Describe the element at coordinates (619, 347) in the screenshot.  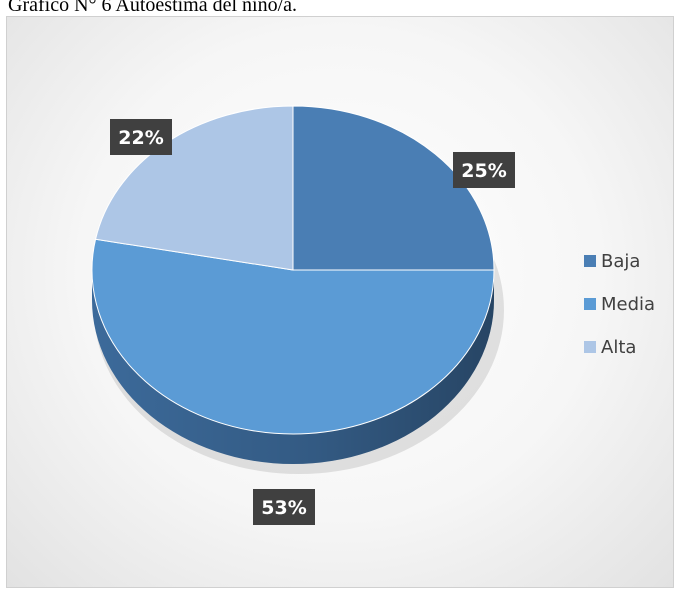
I see `legend-label-alta: Alta` at that location.